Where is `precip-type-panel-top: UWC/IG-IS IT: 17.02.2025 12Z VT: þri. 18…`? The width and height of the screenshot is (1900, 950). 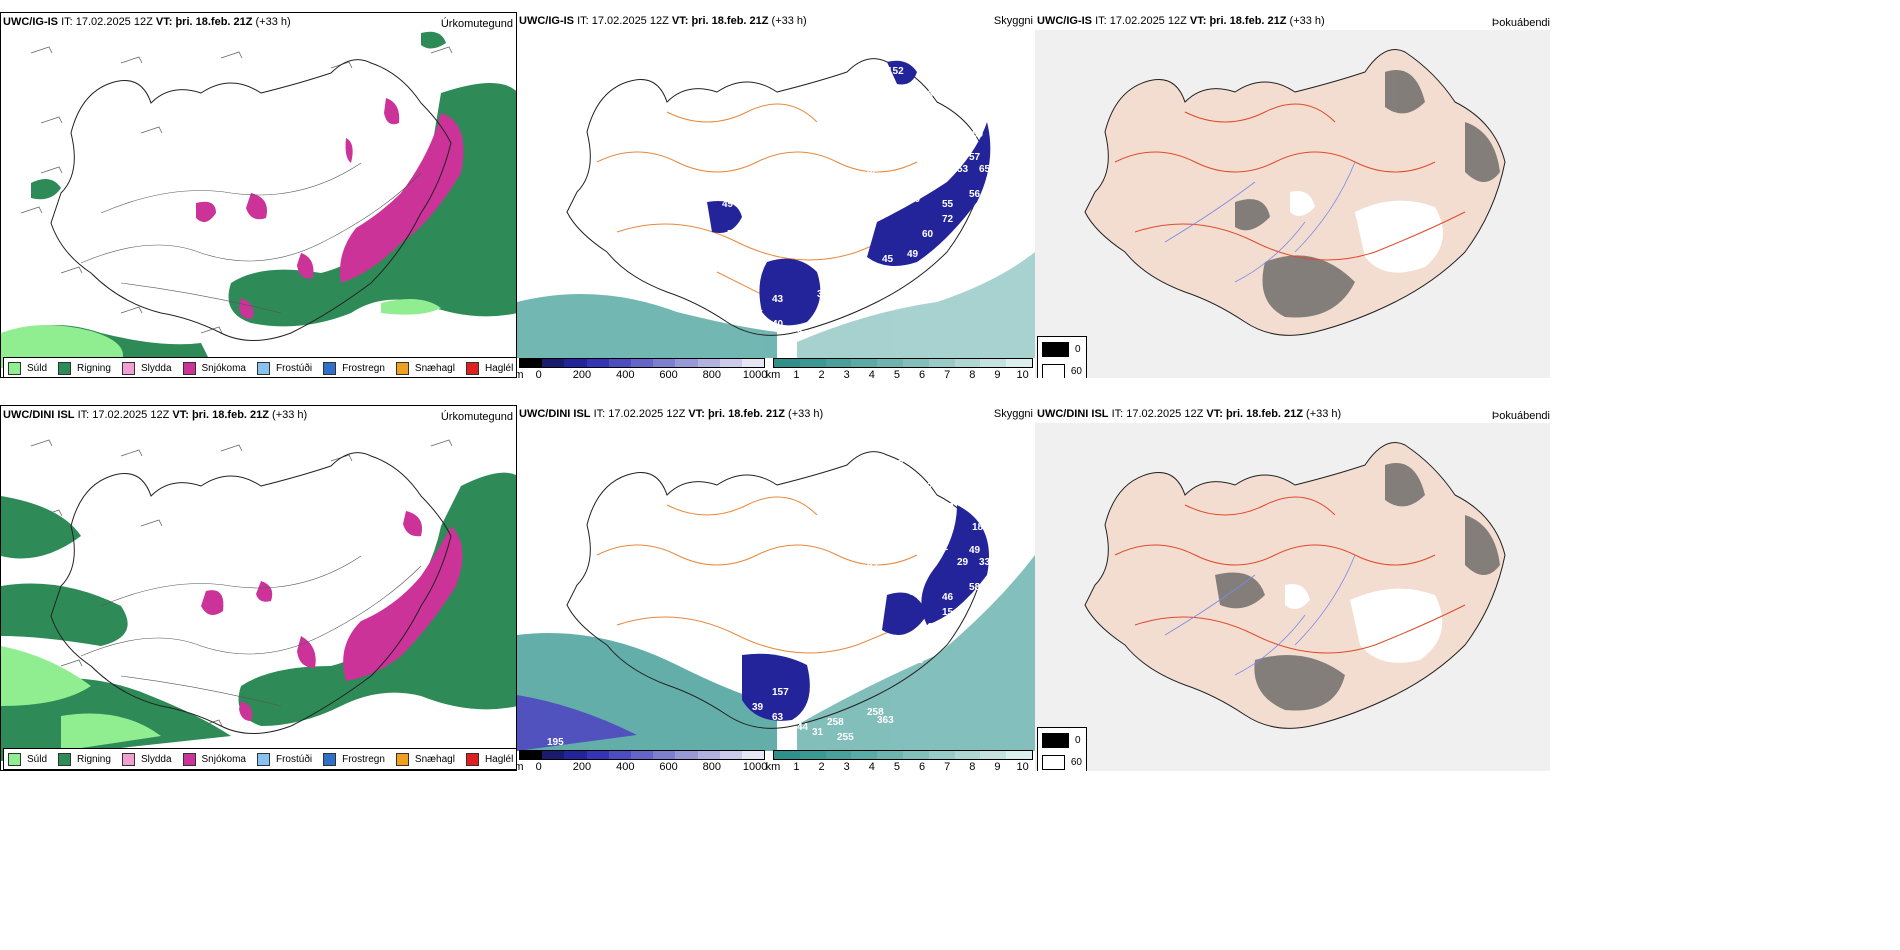 precip-type-panel-top: UWC/IG-IS IT: 17.02.2025 12Z VT: þri. 18… is located at coordinates (258, 195).